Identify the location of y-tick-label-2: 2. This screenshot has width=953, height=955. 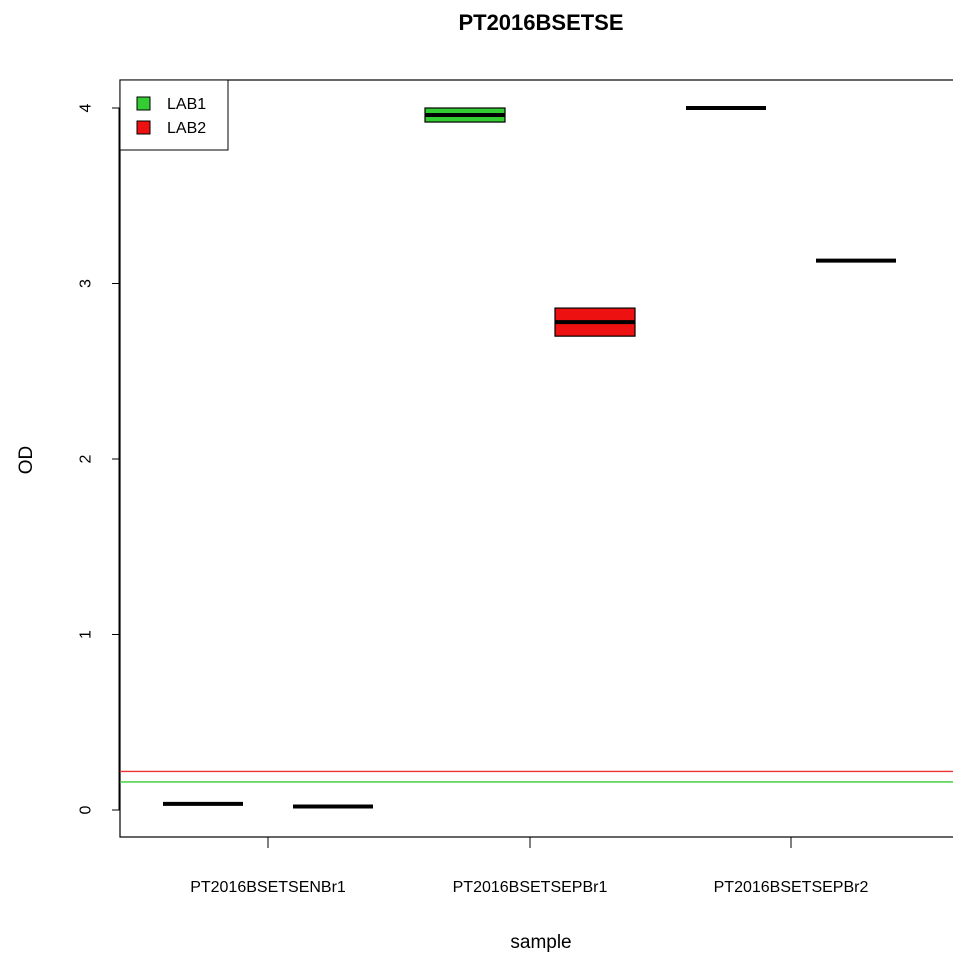
(86, 458).